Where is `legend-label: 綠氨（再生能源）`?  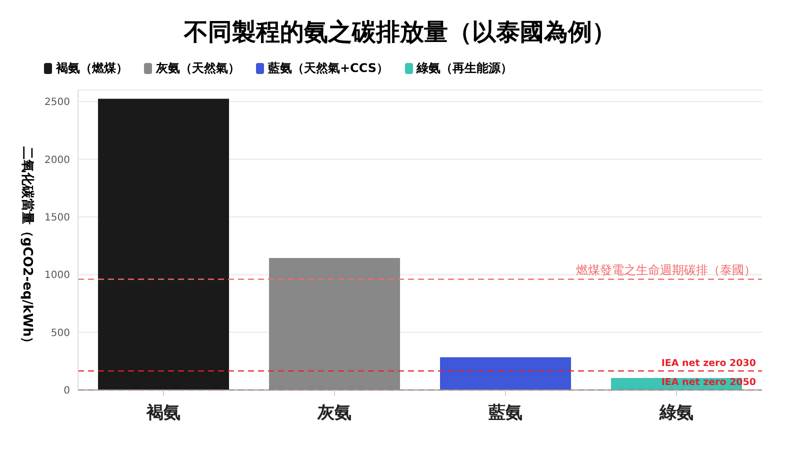 legend-label: 綠氨（再生能源） is located at coordinates (464, 68).